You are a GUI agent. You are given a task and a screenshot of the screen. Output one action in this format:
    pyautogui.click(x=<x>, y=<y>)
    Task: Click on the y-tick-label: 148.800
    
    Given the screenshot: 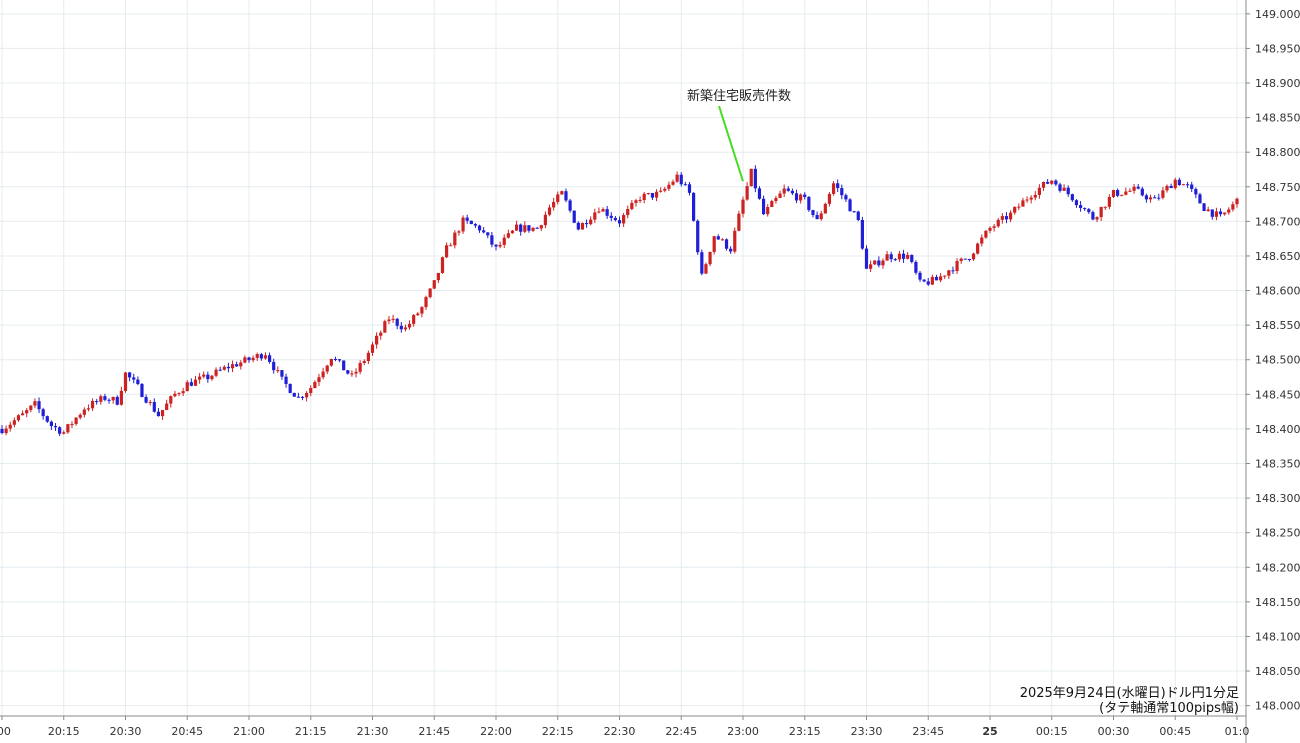 What is the action you would take?
    pyautogui.click(x=1277, y=152)
    